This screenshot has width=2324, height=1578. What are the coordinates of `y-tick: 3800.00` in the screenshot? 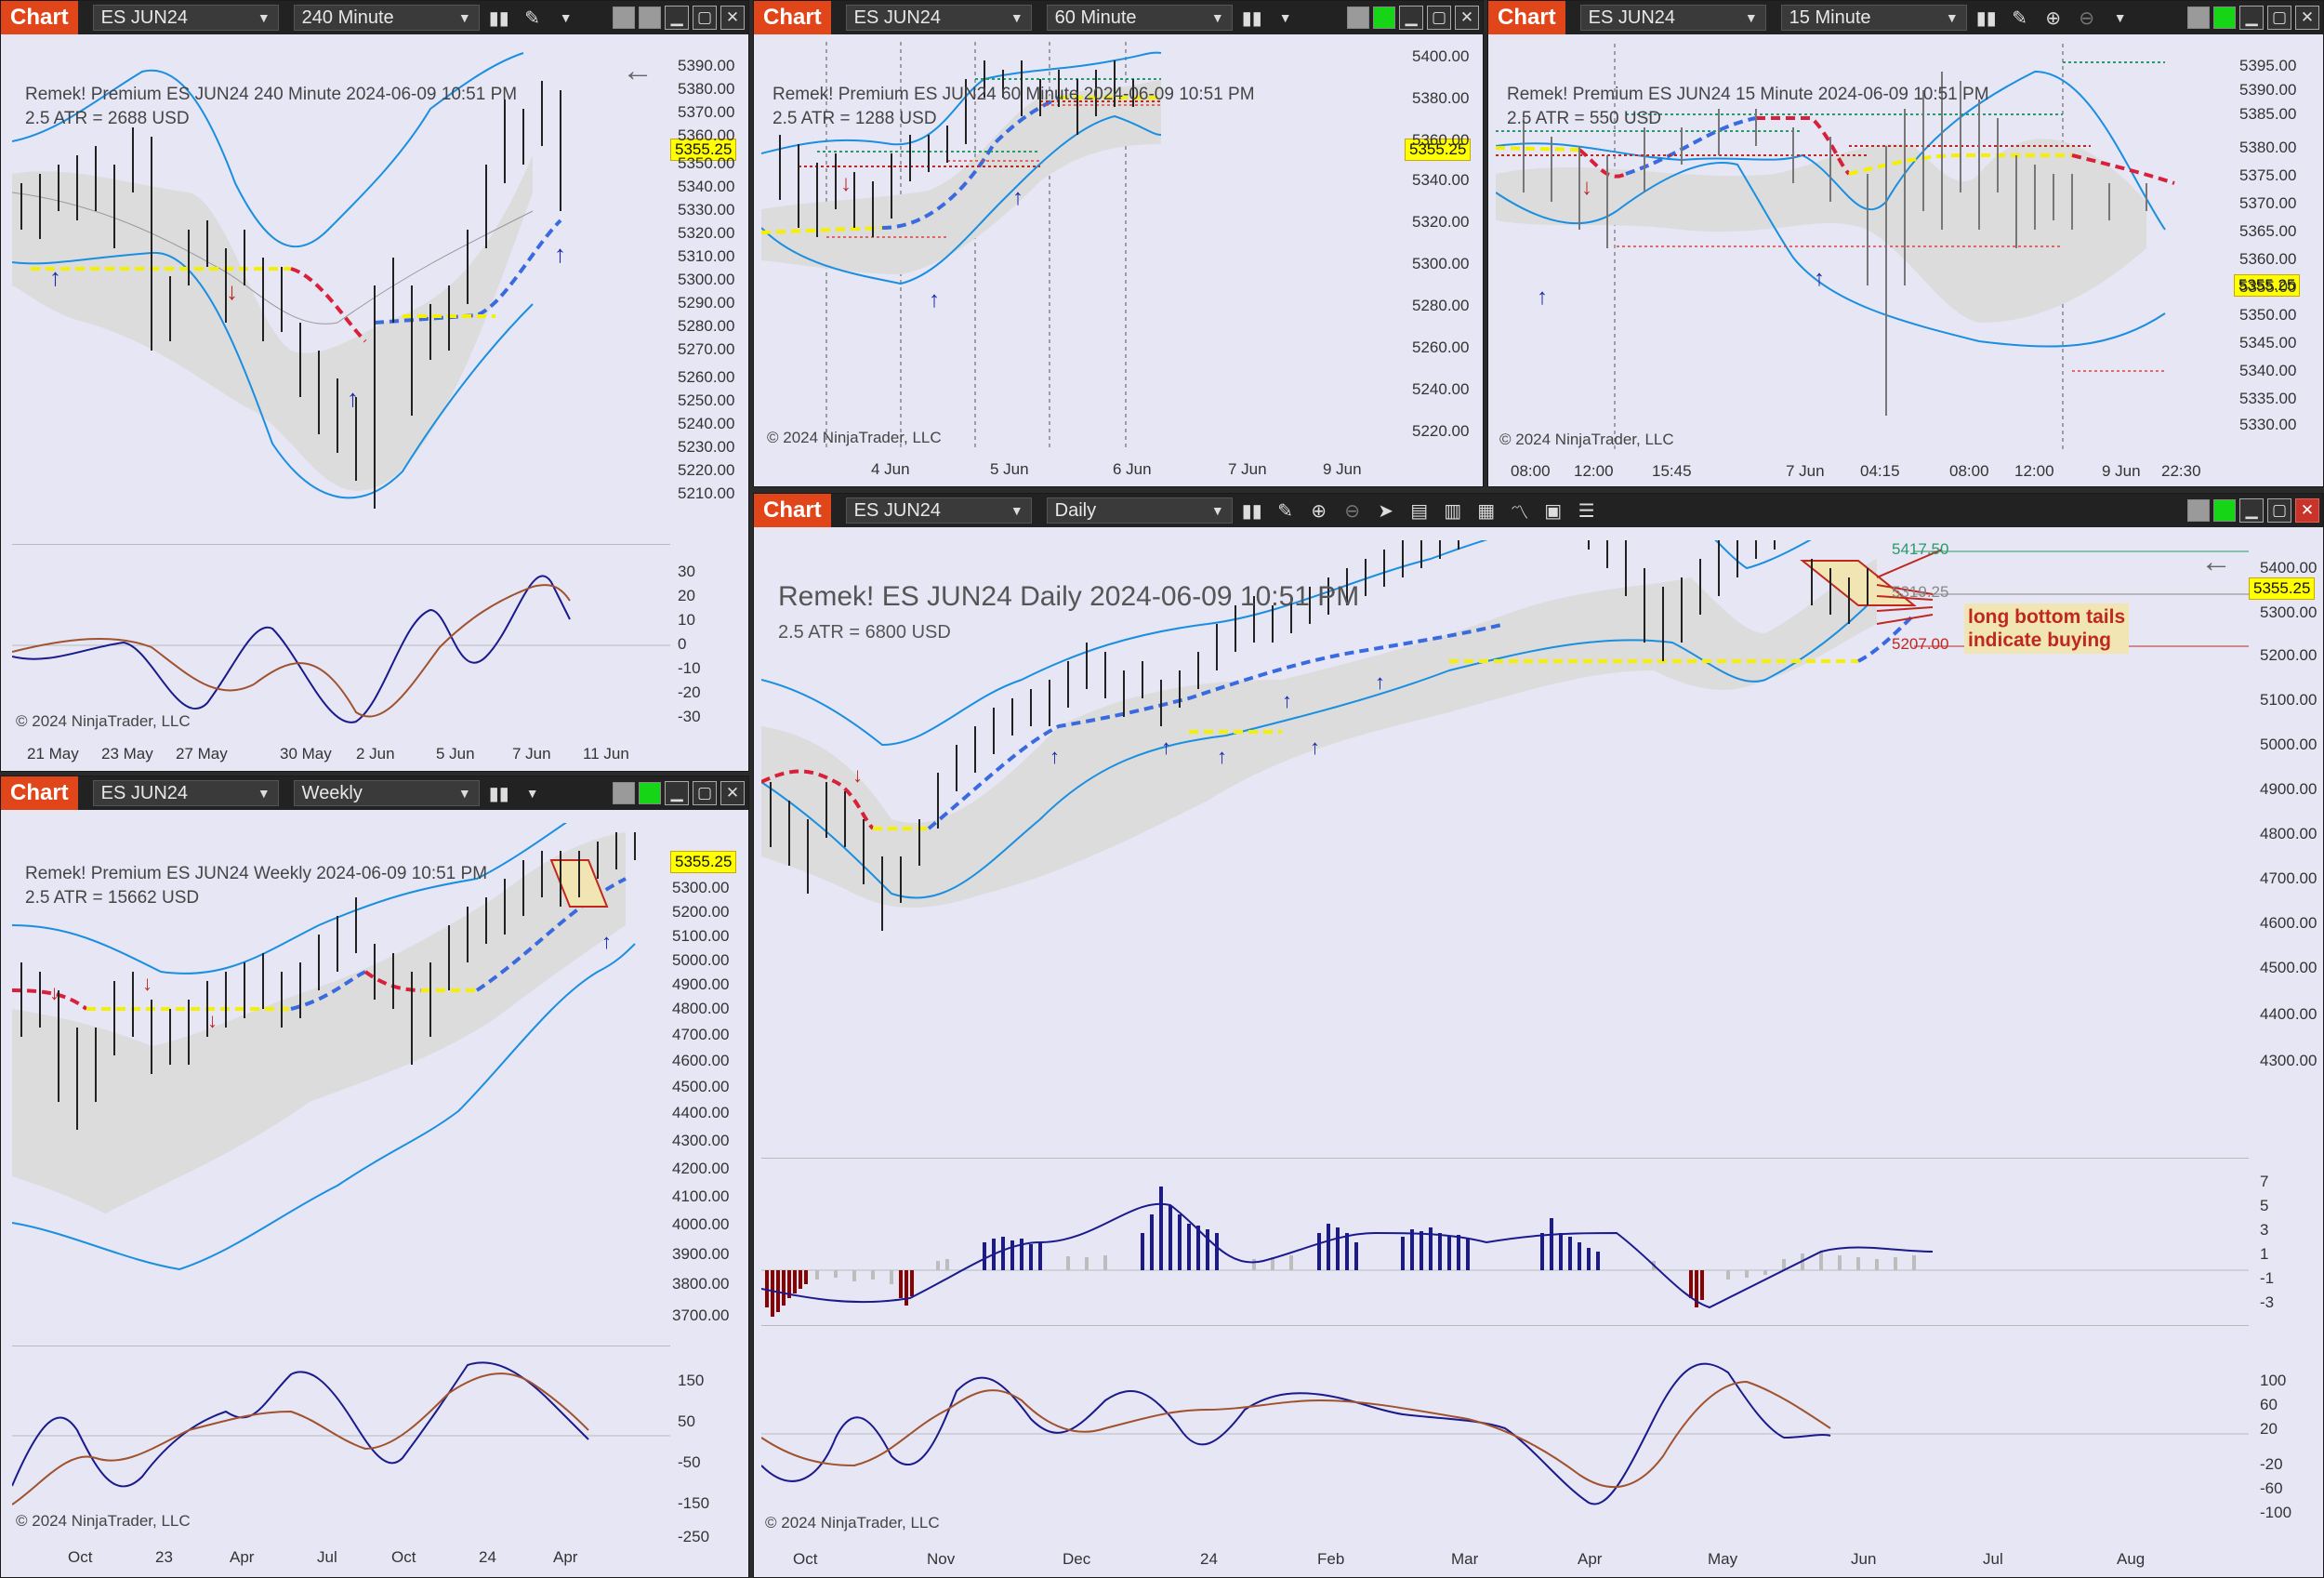 It's located at (701, 1284).